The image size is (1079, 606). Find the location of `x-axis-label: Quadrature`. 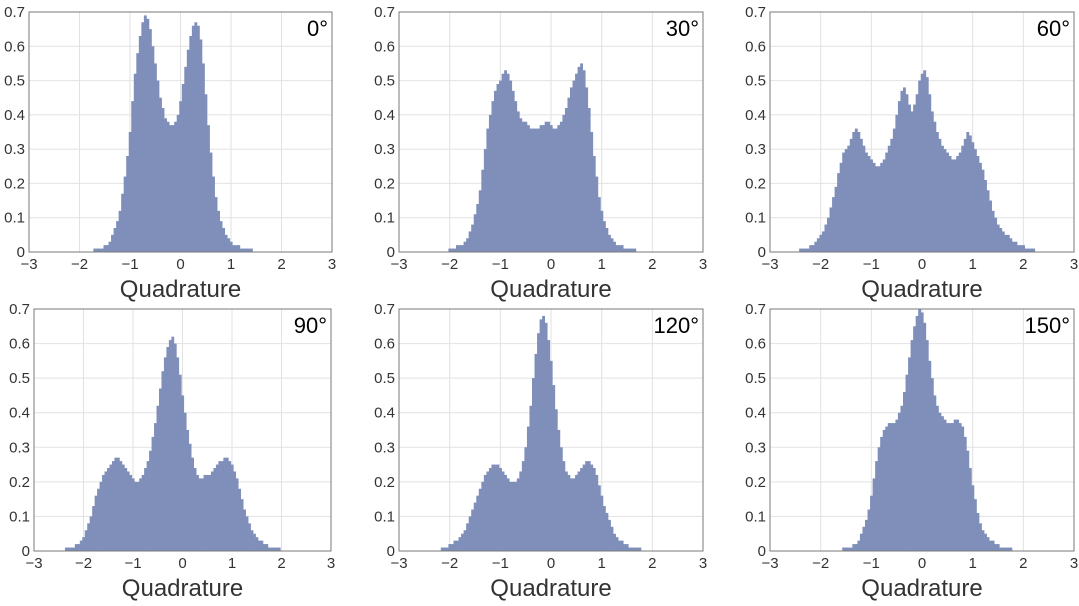

x-axis-label: Quadrature is located at coordinates (180, 289).